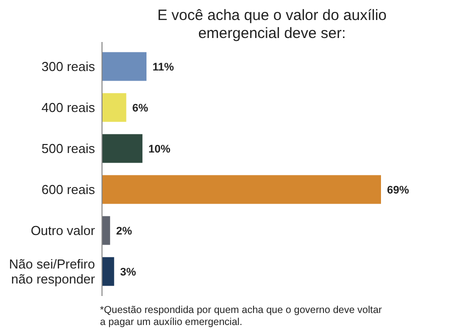 This screenshot has width=455, height=335. What do you see at coordinates (52, 271) in the screenshot?
I see `y-tick-label: Não sei/Prefiro não responder` at bounding box center [52, 271].